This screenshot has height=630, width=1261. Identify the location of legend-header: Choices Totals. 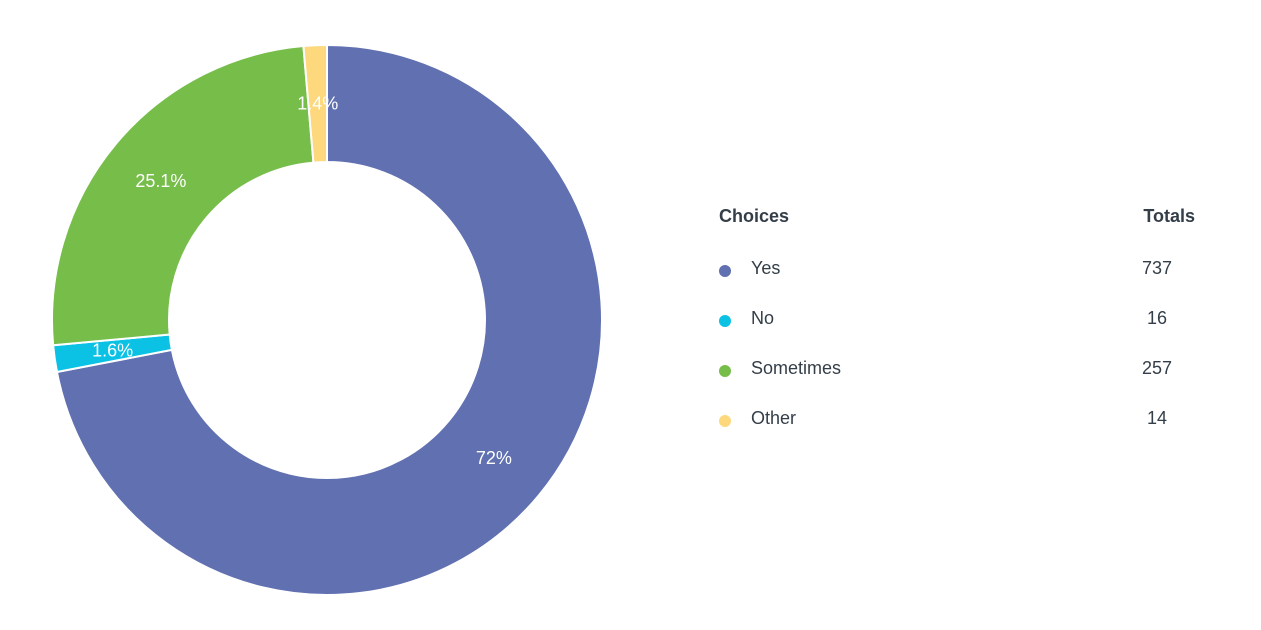
(957, 219).